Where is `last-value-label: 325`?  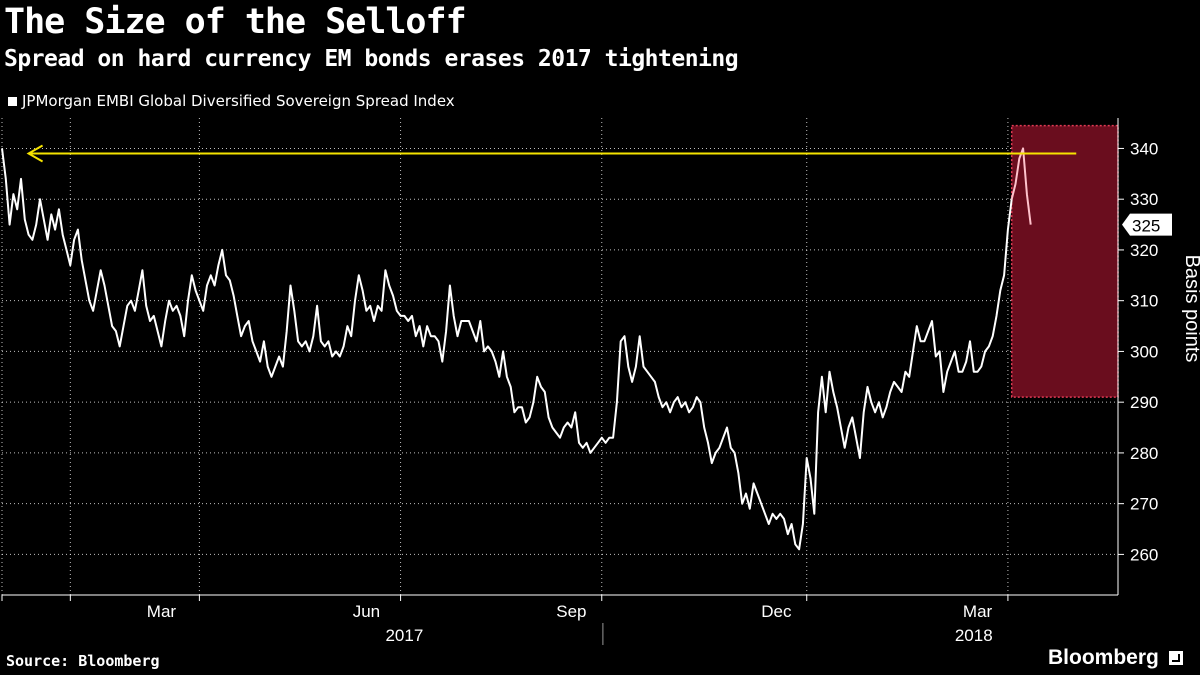
last-value-label: 325 is located at coordinates (1146, 226).